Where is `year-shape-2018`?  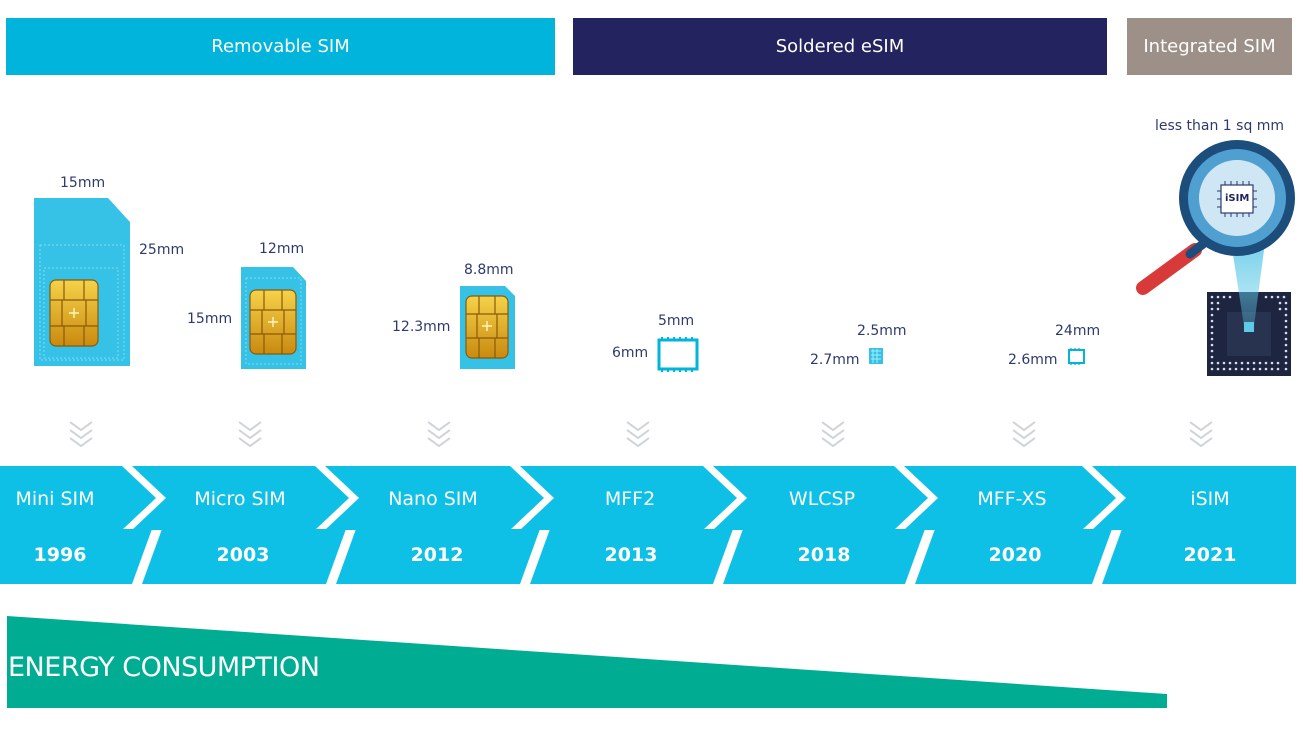 year-shape-2018 is located at coordinates (824, 556).